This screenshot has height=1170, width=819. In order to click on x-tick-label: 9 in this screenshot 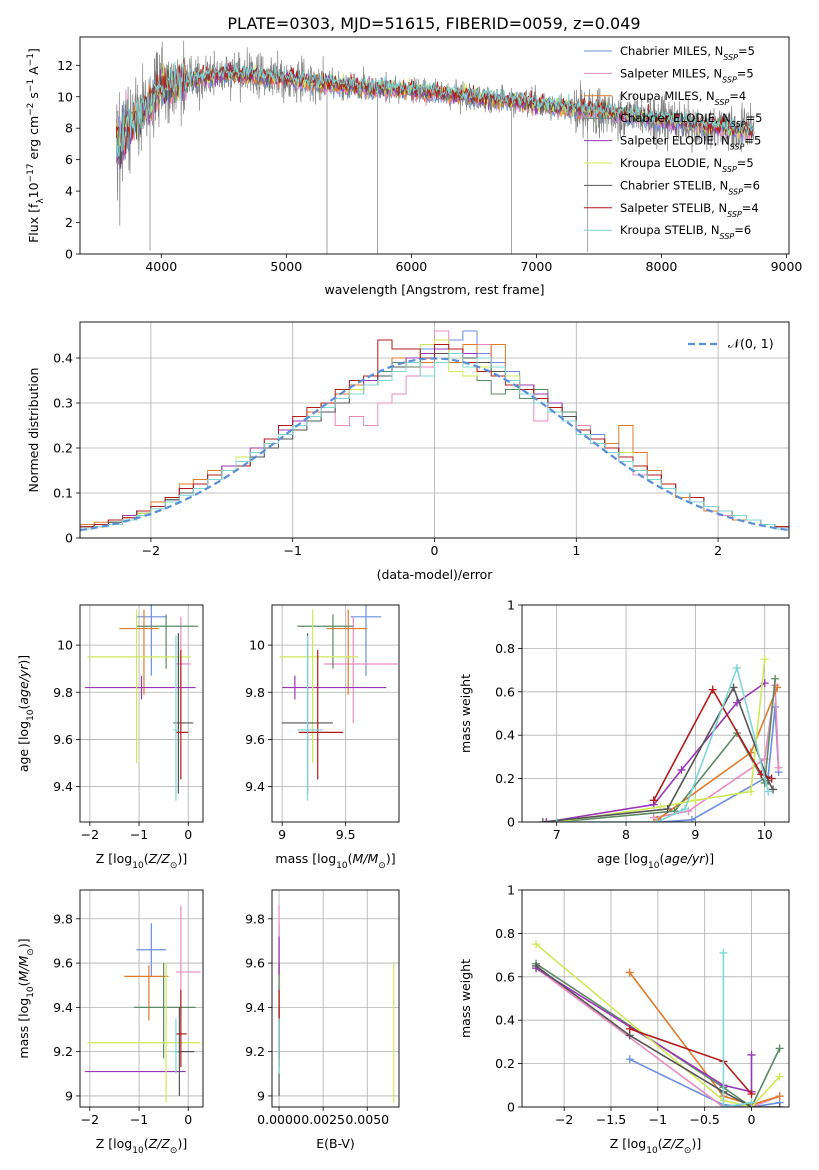, I will do `click(282, 834)`.